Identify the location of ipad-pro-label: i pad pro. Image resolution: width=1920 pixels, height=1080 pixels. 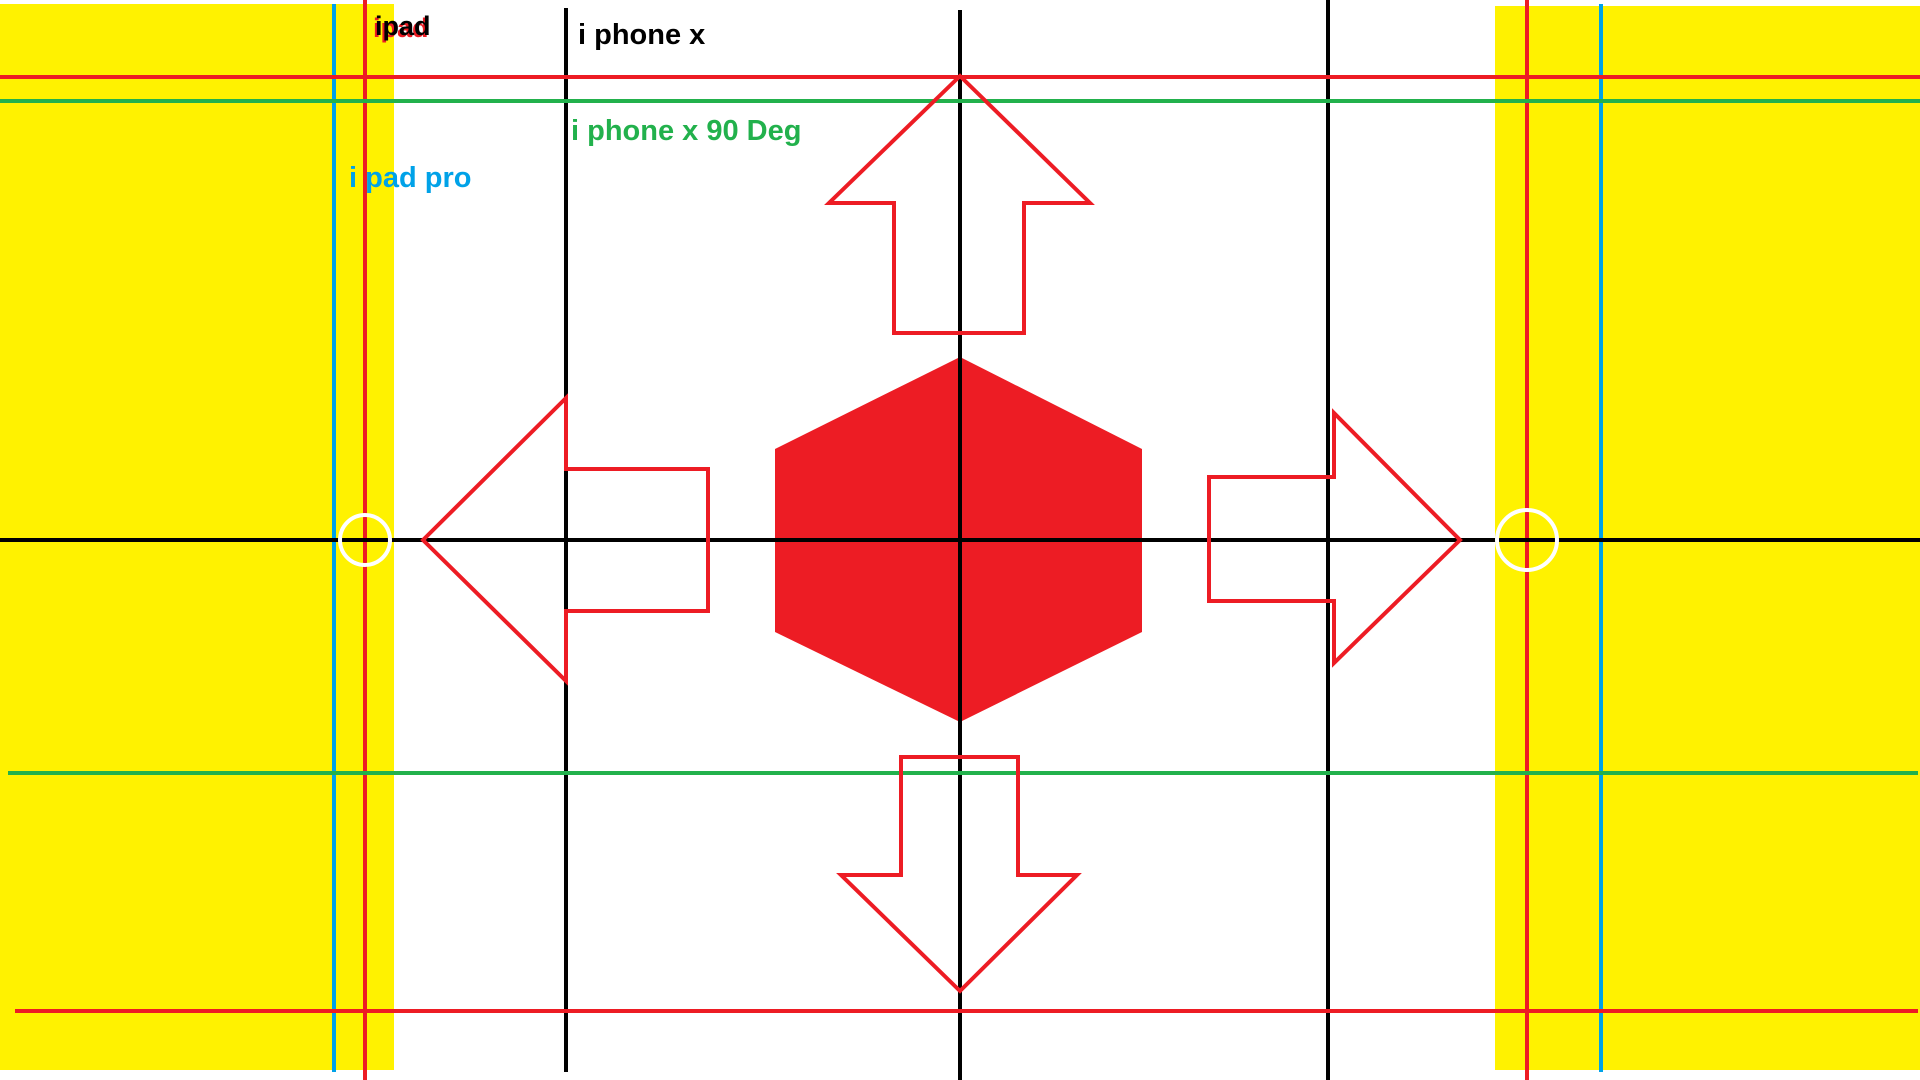
(410, 178).